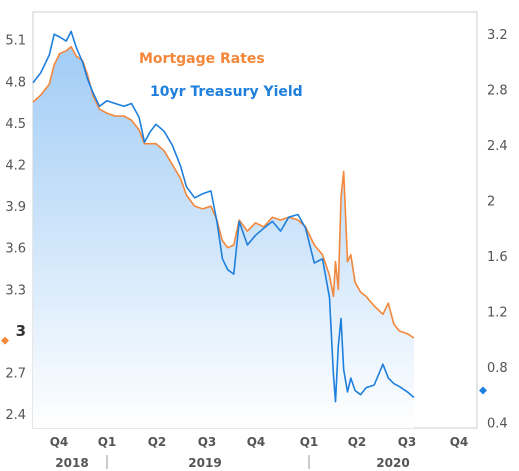 The width and height of the screenshot is (519, 471). I want to click on axis-markers, so click(244, 365).